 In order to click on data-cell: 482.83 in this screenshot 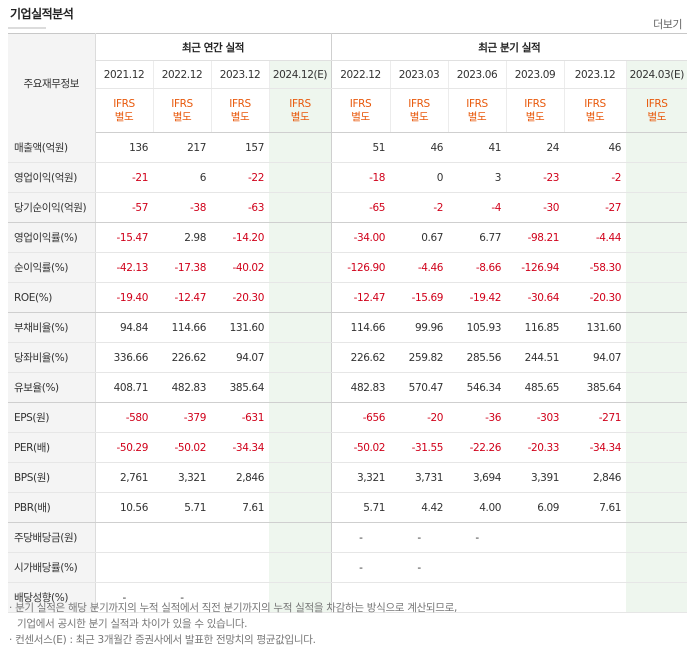, I will do `click(182, 387)`.